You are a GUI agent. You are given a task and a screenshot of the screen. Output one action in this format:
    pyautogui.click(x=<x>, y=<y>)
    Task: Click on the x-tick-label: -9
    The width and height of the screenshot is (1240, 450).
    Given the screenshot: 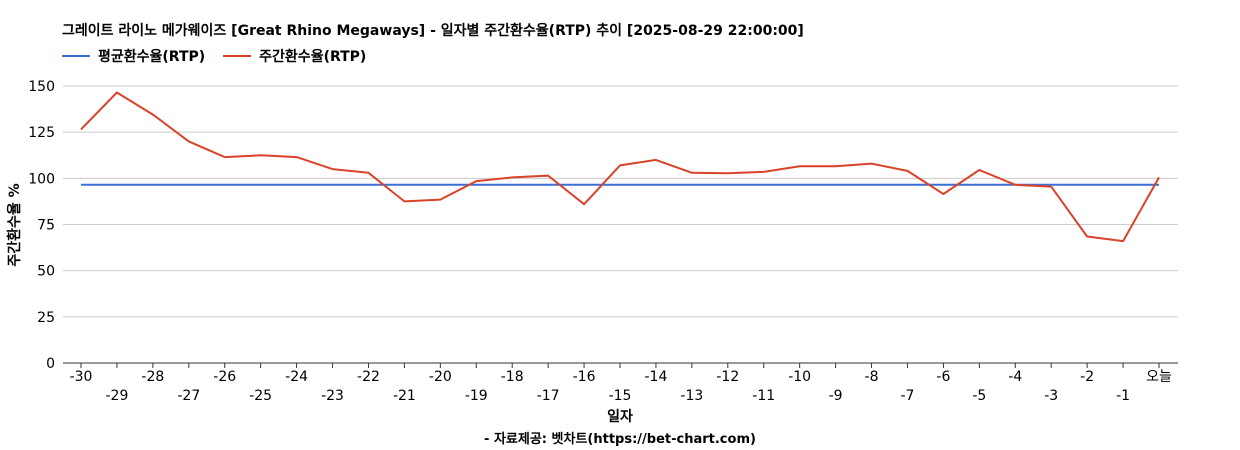 What is the action you would take?
    pyautogui.click(x=836, y=396)
    